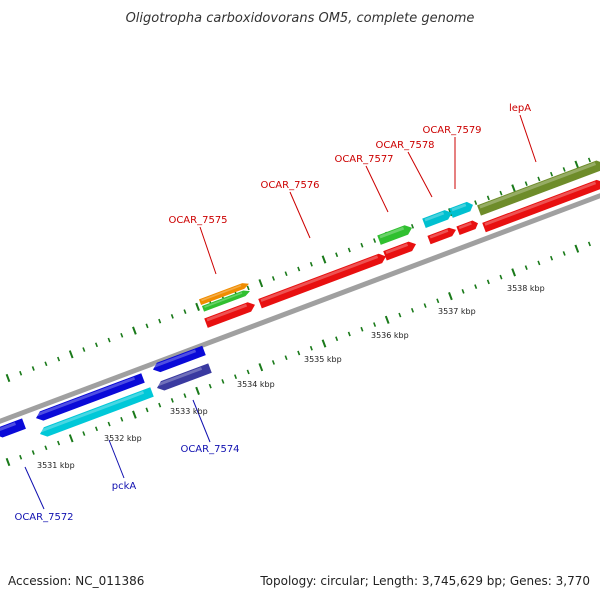 This screenshot has width=600, height=600. I want to click on gene-feature-f2, so click(89, 398).